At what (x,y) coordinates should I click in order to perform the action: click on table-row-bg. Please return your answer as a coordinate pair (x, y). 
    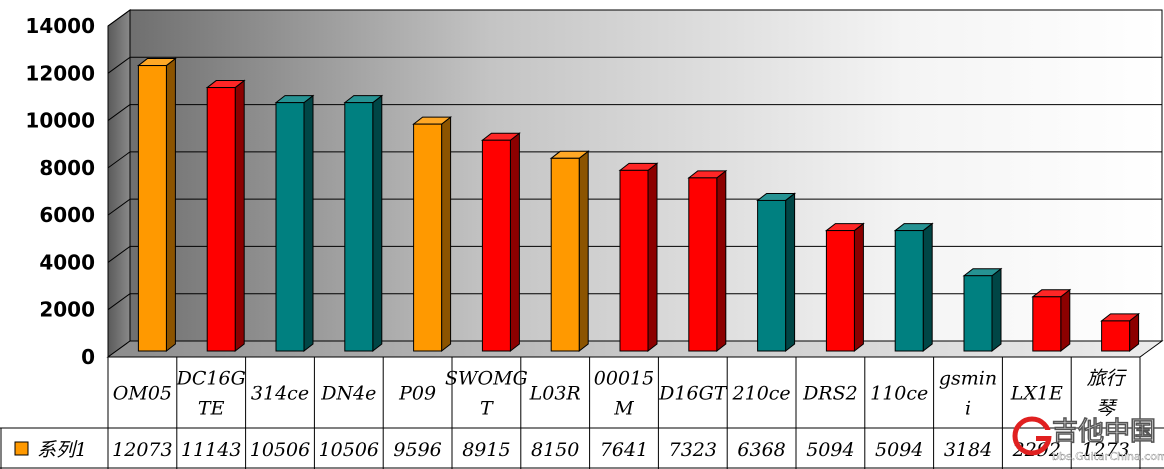
    Looking at the image, I should click on (582, 448).